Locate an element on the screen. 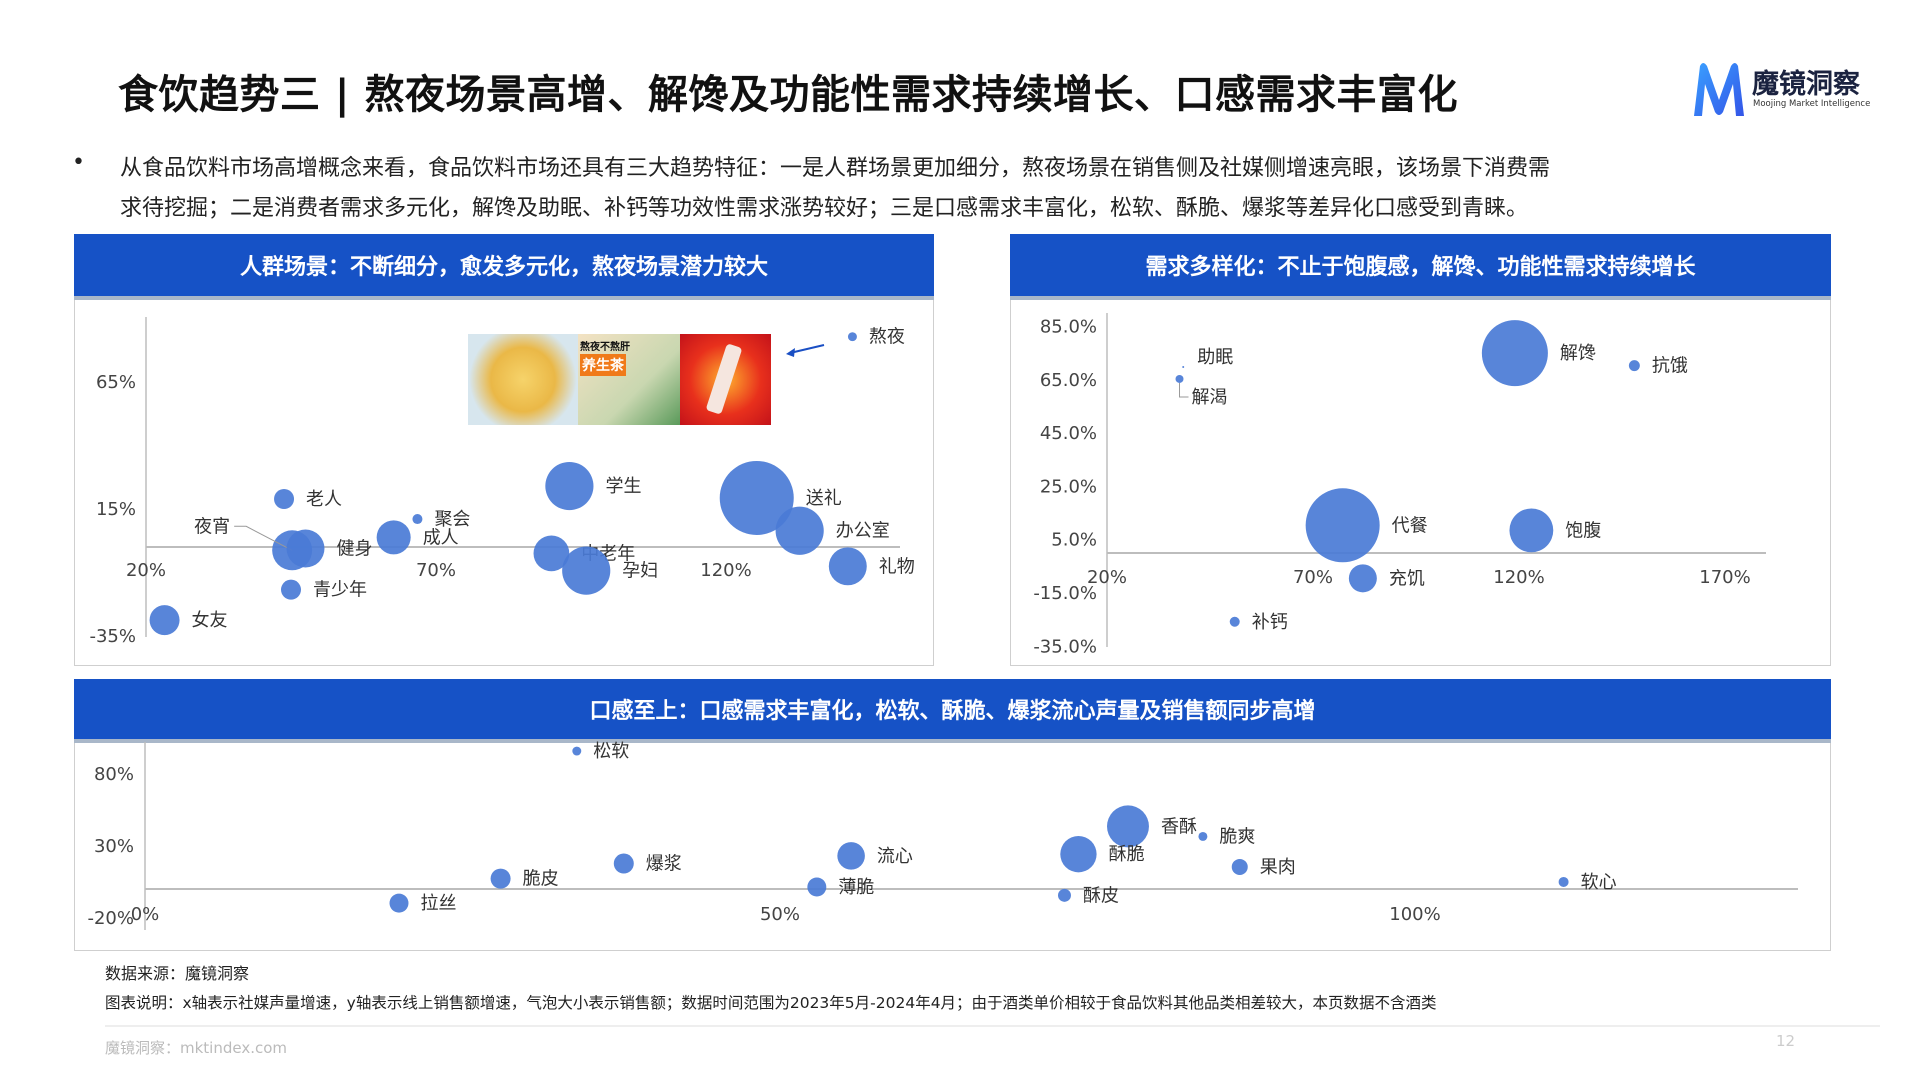  x-tick-label: 100% is located at coordinates (1414, 914).